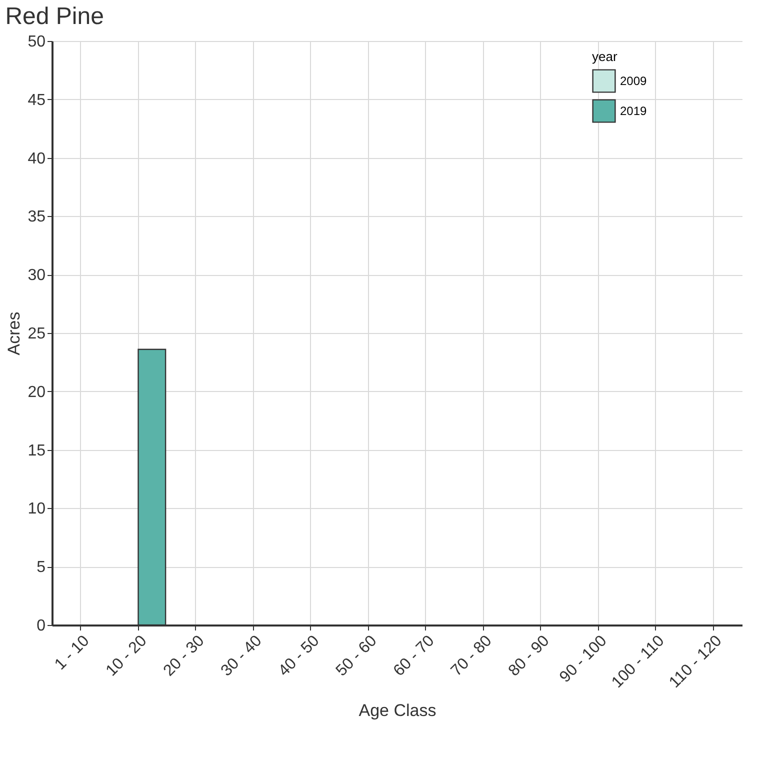 This screenshot has width=774, height=778. What do you see at coordinates (299, 656) in the screenshot?
I see `x-tick-label: 40 - 50` at bounding box center [299, 656].